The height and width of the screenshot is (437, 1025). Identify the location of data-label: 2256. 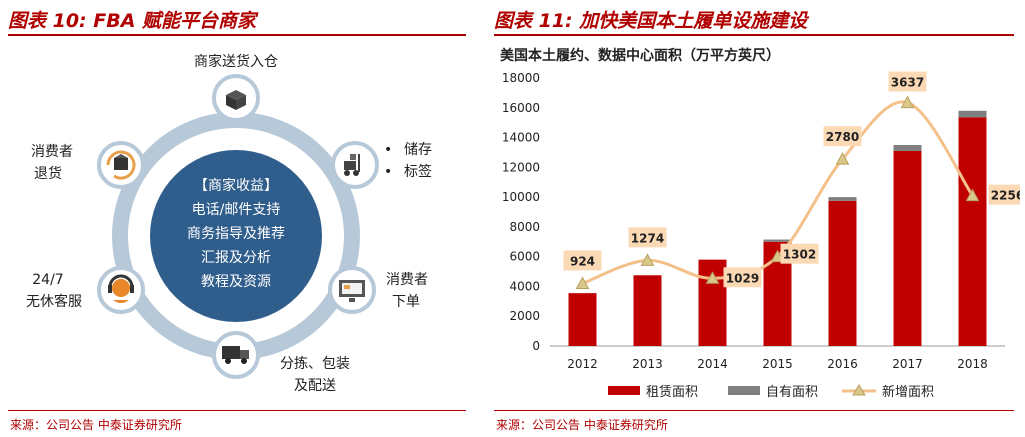
(1005, 196).